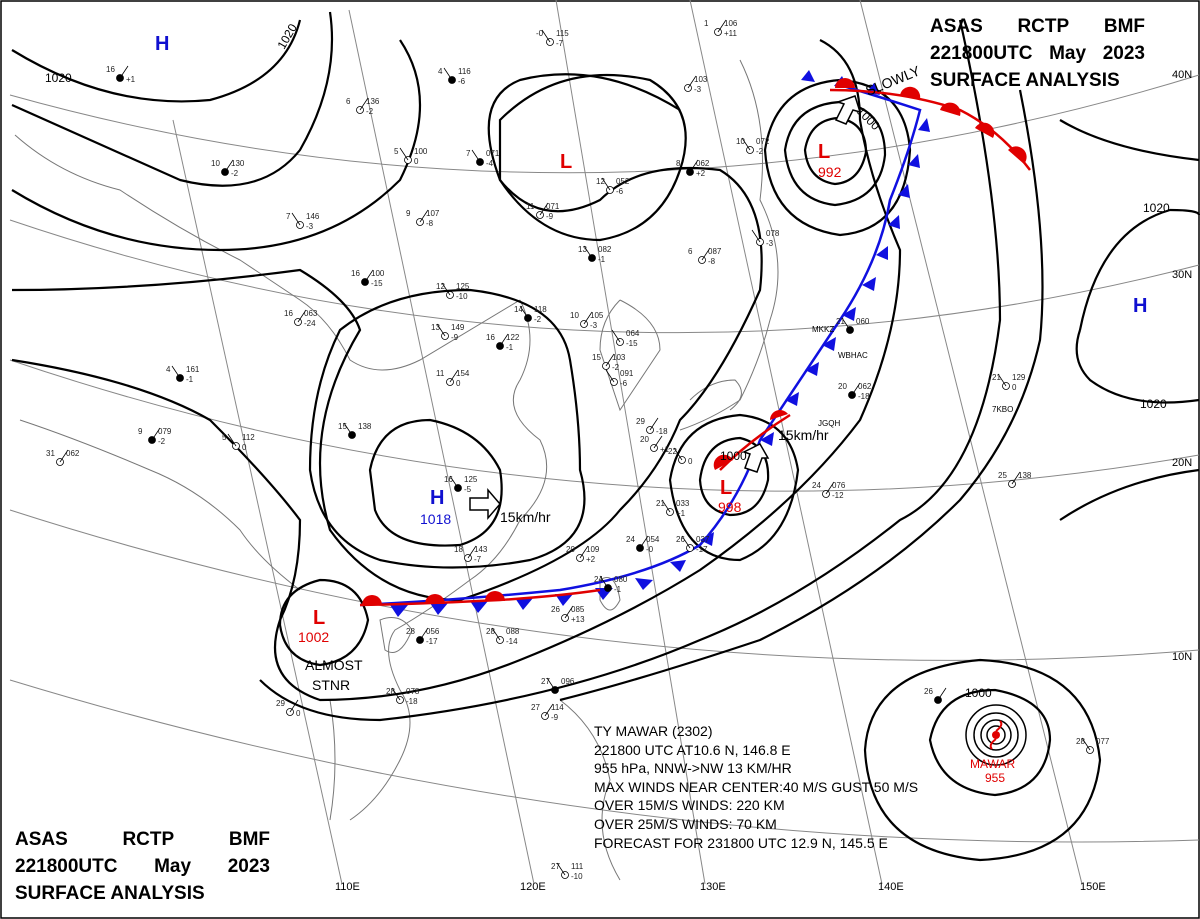 This screenshot has width=1200, height=919. I want to click on station-tendency: -12, so click(838, 495).